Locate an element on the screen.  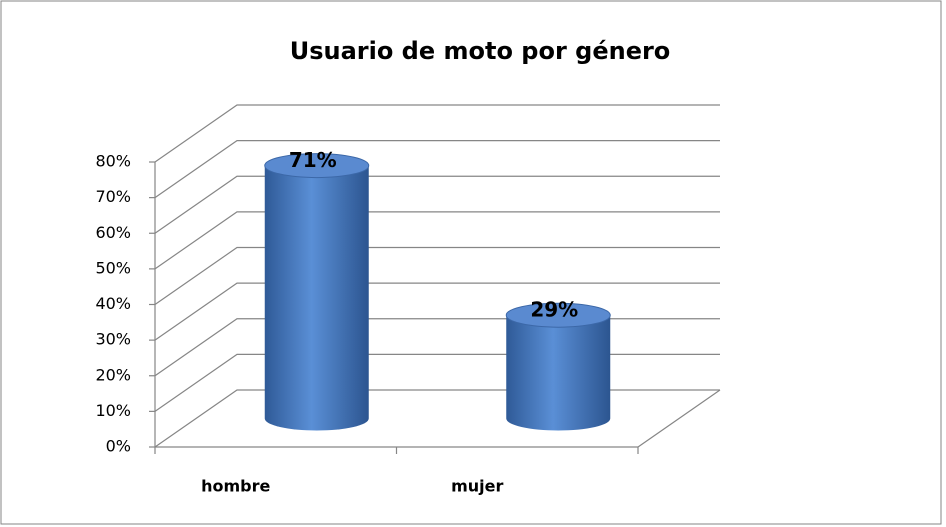
value-label: 71% is located at coordinates (313, 160).